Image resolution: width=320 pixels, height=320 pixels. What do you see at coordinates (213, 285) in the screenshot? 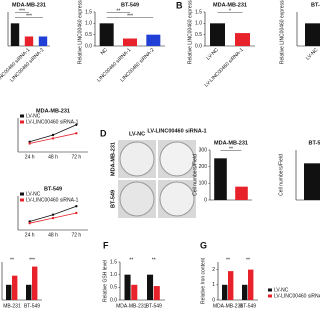
I see `y-tick-label: 1` at bounding box center [213, 285].